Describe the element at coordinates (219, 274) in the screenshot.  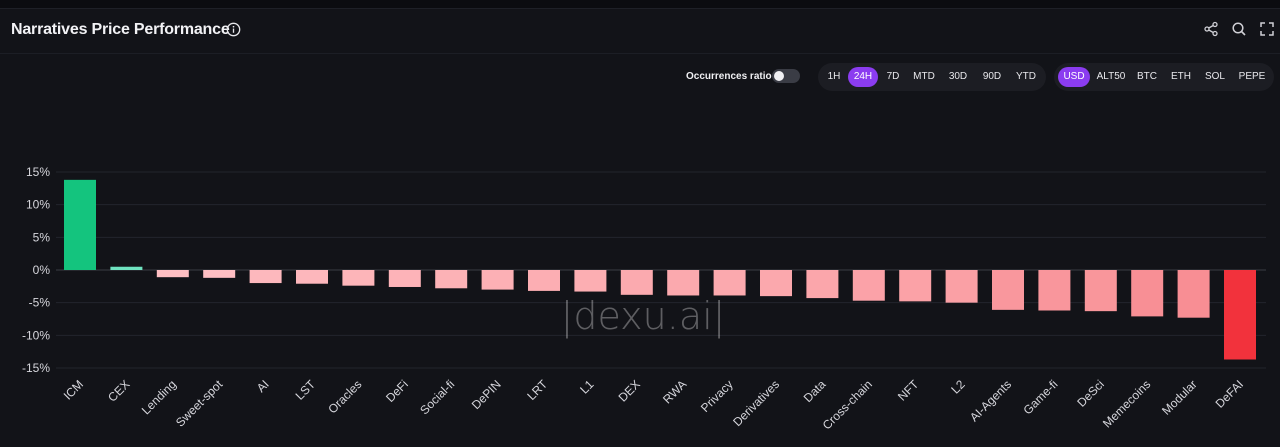
I see `bar-sweet-spot` at that location.